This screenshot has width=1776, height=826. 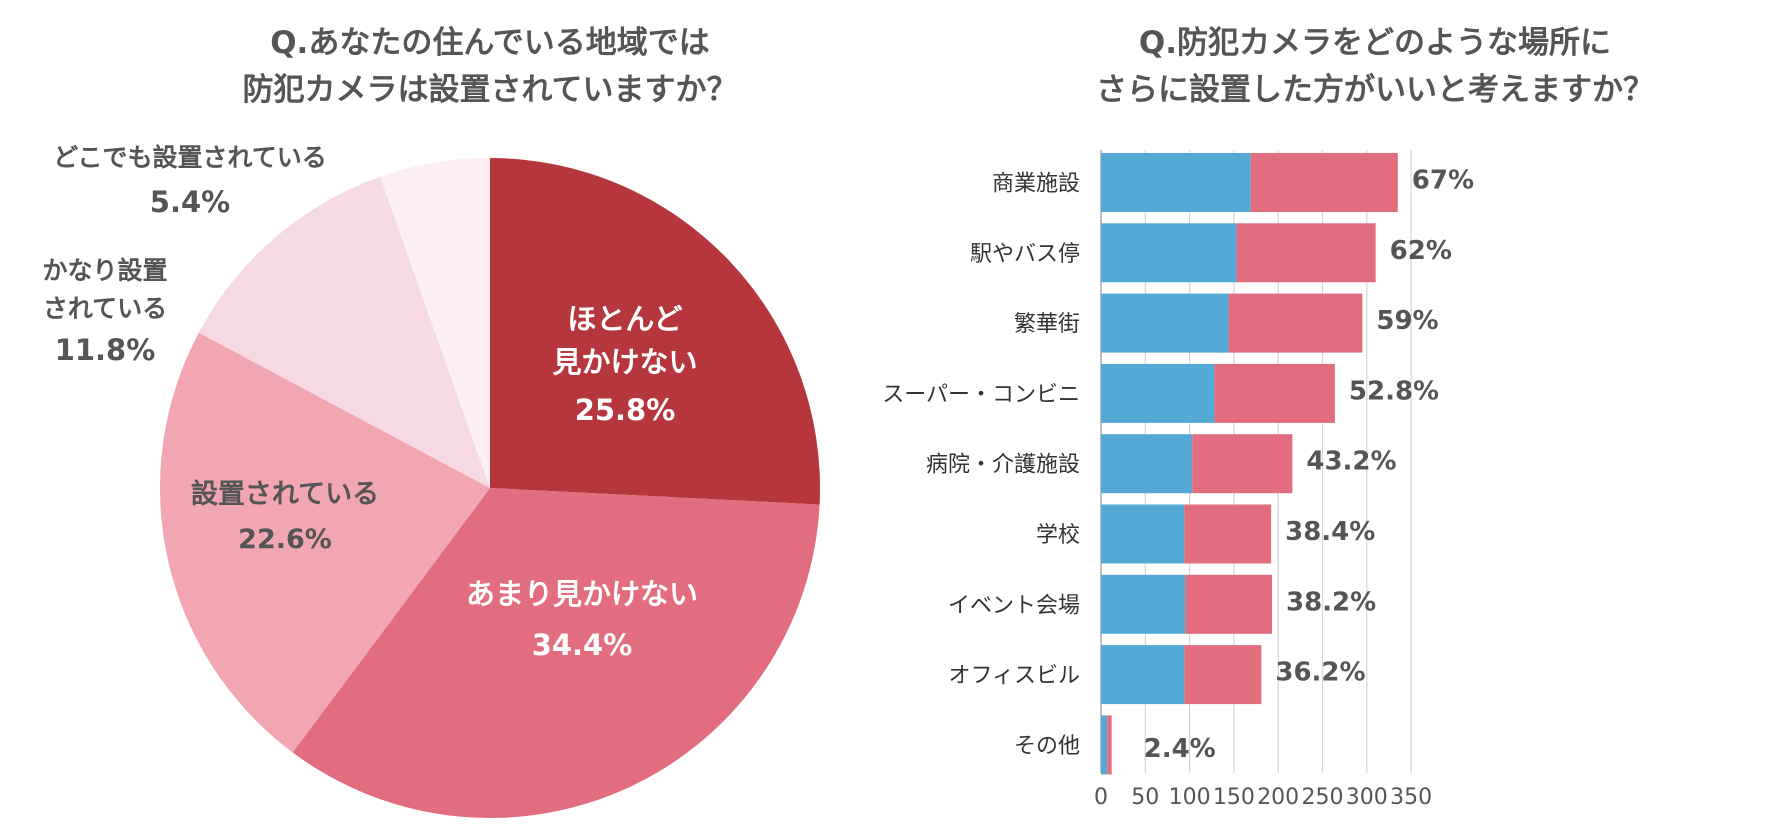 What do you see at coordinates (285, 494) in the screenshot?
I see `pie-label-setchi-line-1: 設置されている` at bounding box center [285, 494].